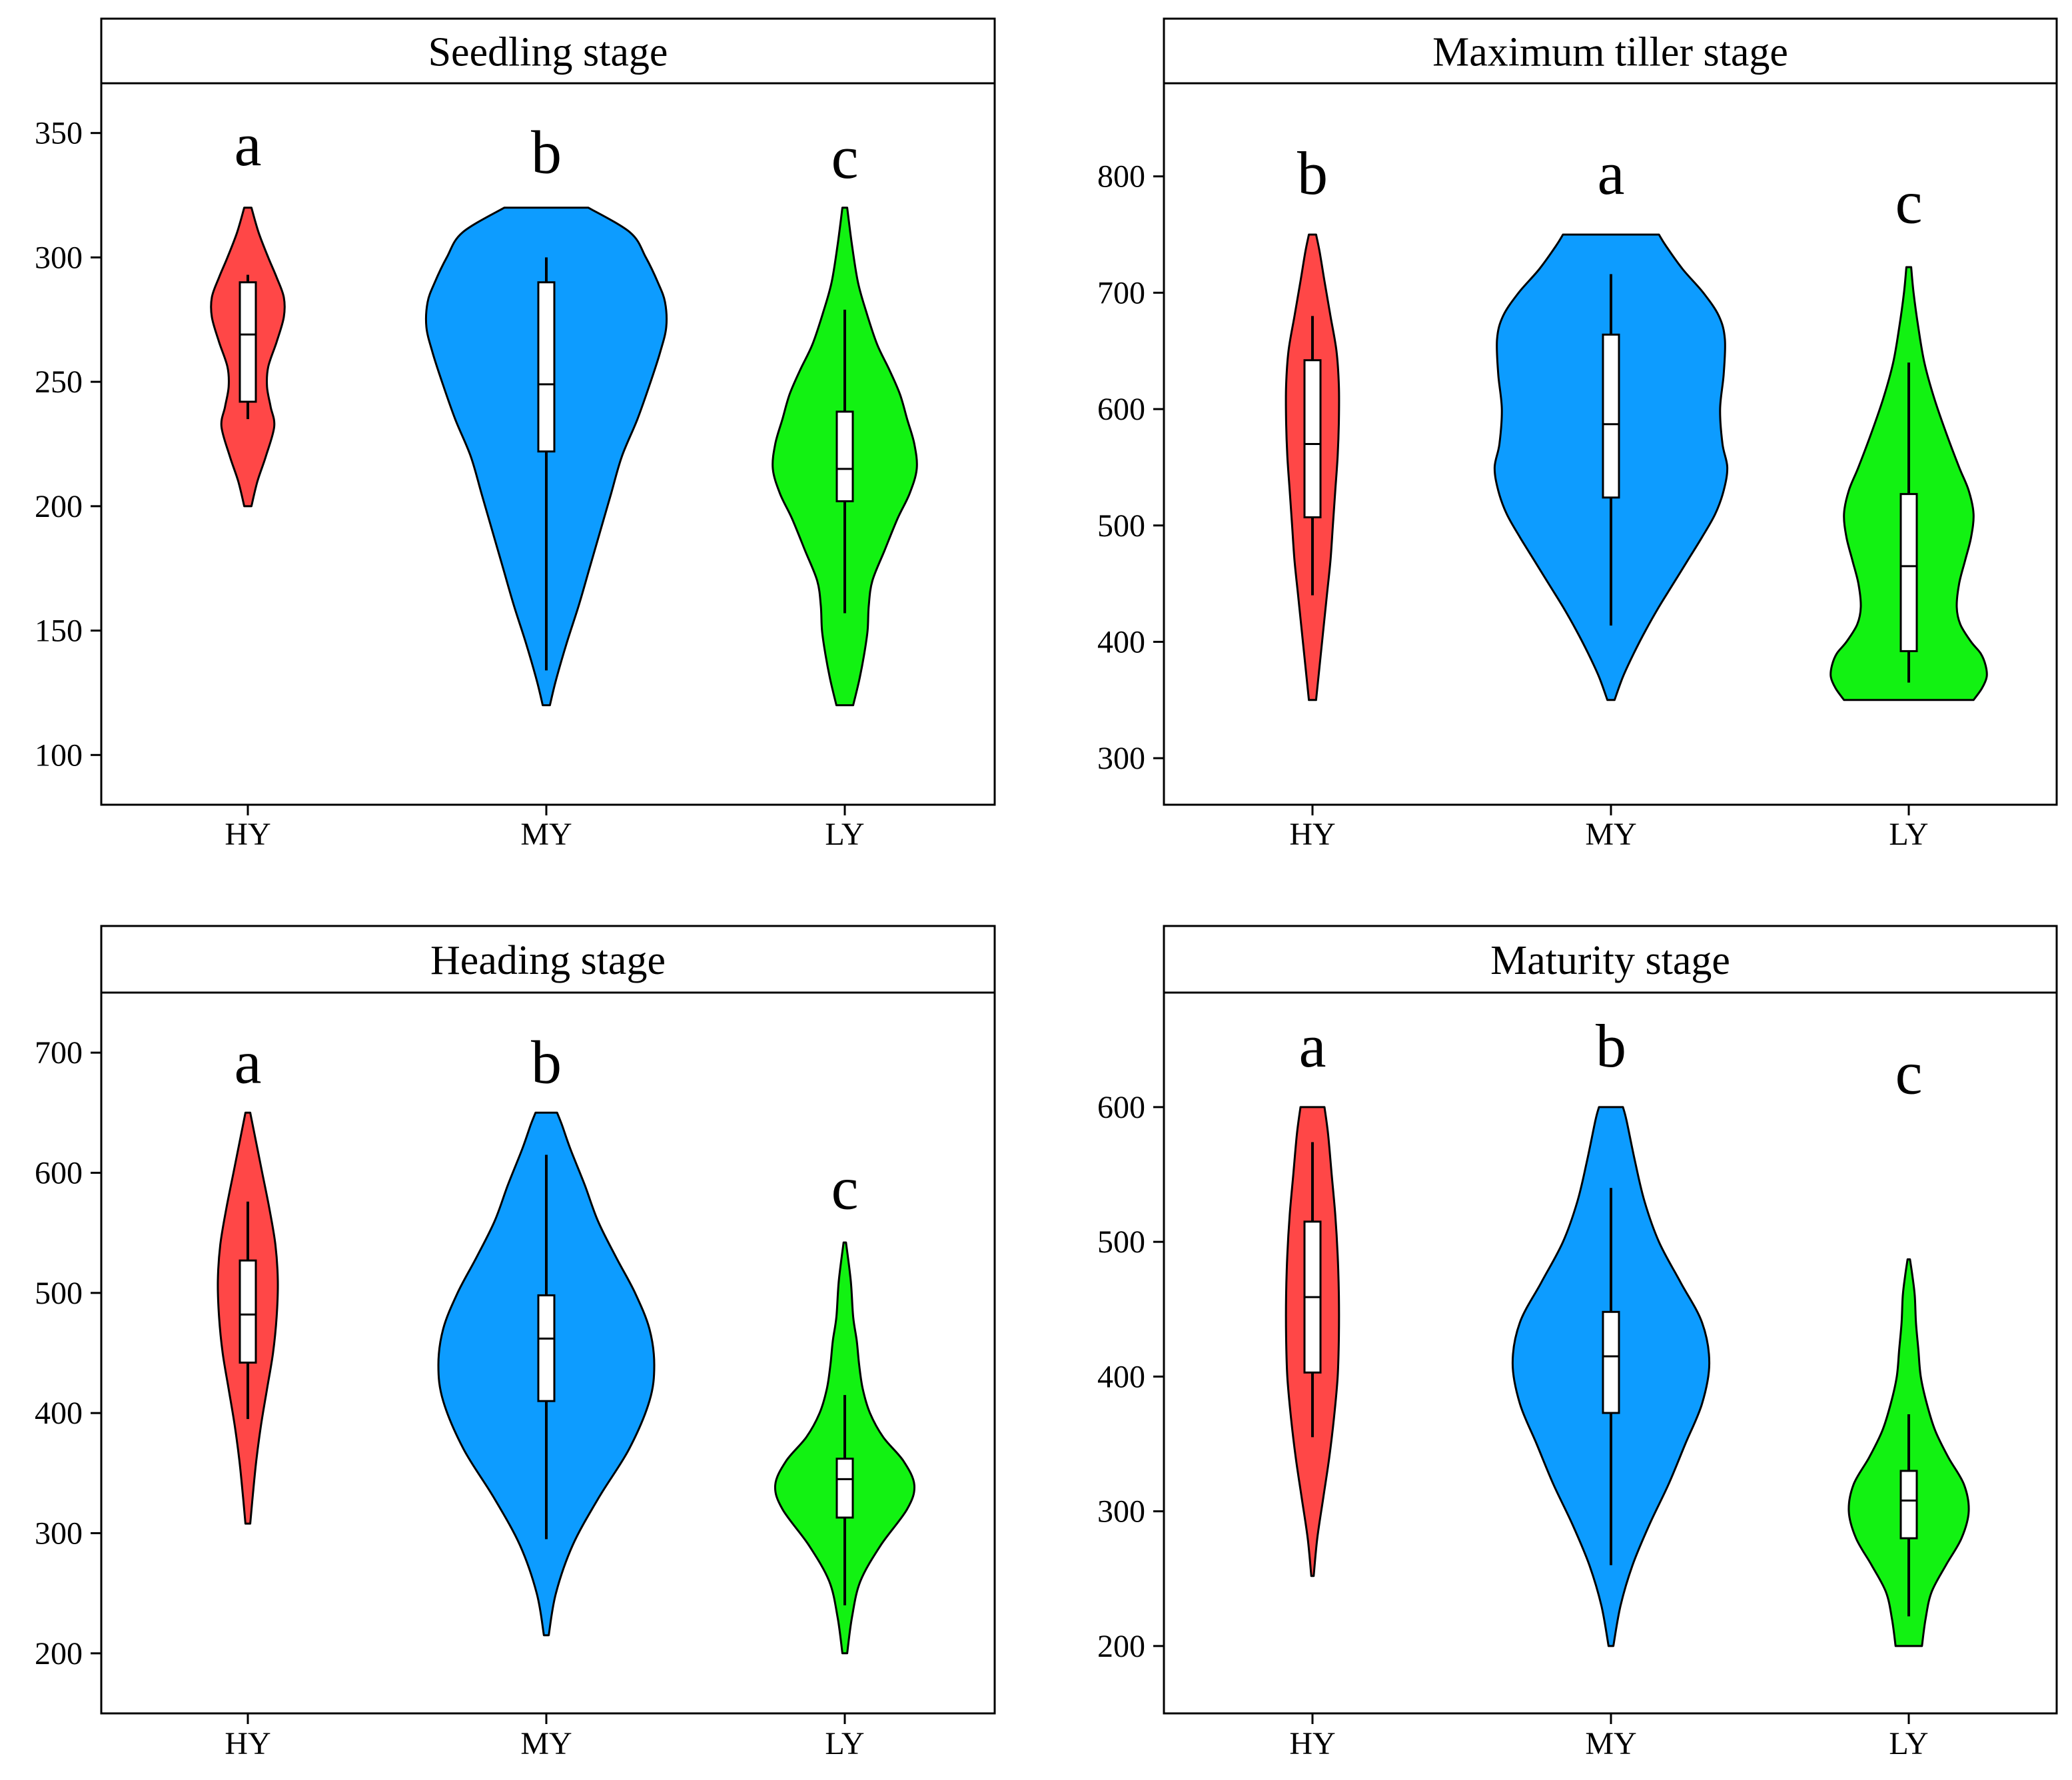 Image resolution: width=2072 pixels, height=1780 pixels. I want to click on significance-letter-hy: b, so click(1312, 173).